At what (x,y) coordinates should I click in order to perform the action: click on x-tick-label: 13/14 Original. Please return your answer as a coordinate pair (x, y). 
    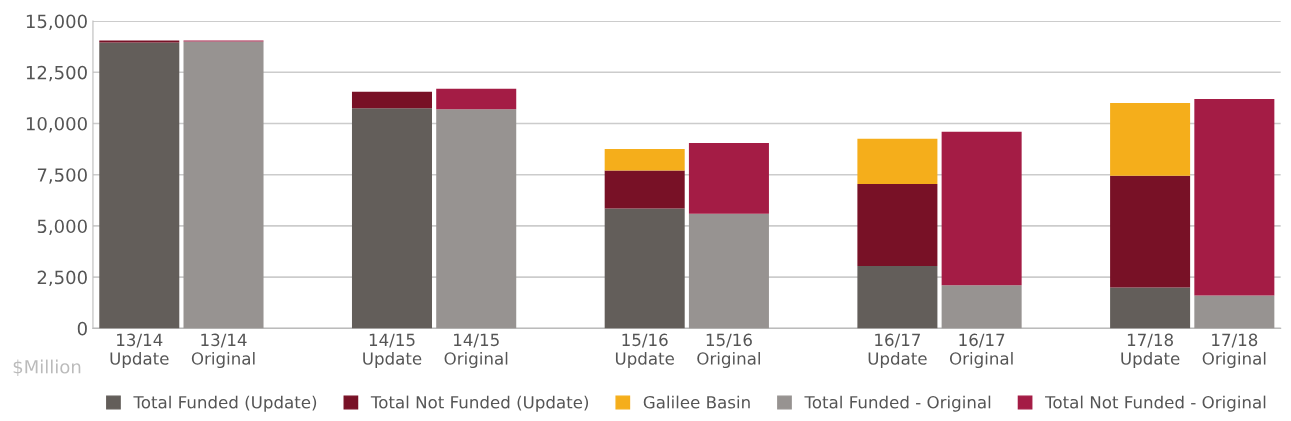
    Looking at the image, I should click on (223, 351).